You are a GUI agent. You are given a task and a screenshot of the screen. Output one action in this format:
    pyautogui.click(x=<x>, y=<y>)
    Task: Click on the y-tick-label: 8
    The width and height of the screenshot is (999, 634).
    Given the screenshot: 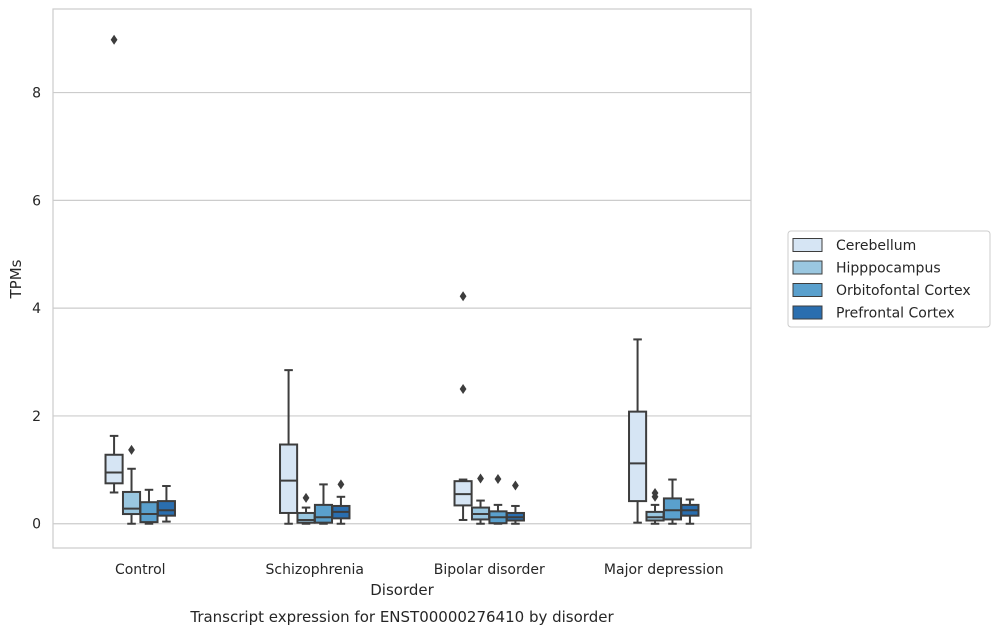 What is the action you would take?
    pyautogui.click(x=36, y=94)
    